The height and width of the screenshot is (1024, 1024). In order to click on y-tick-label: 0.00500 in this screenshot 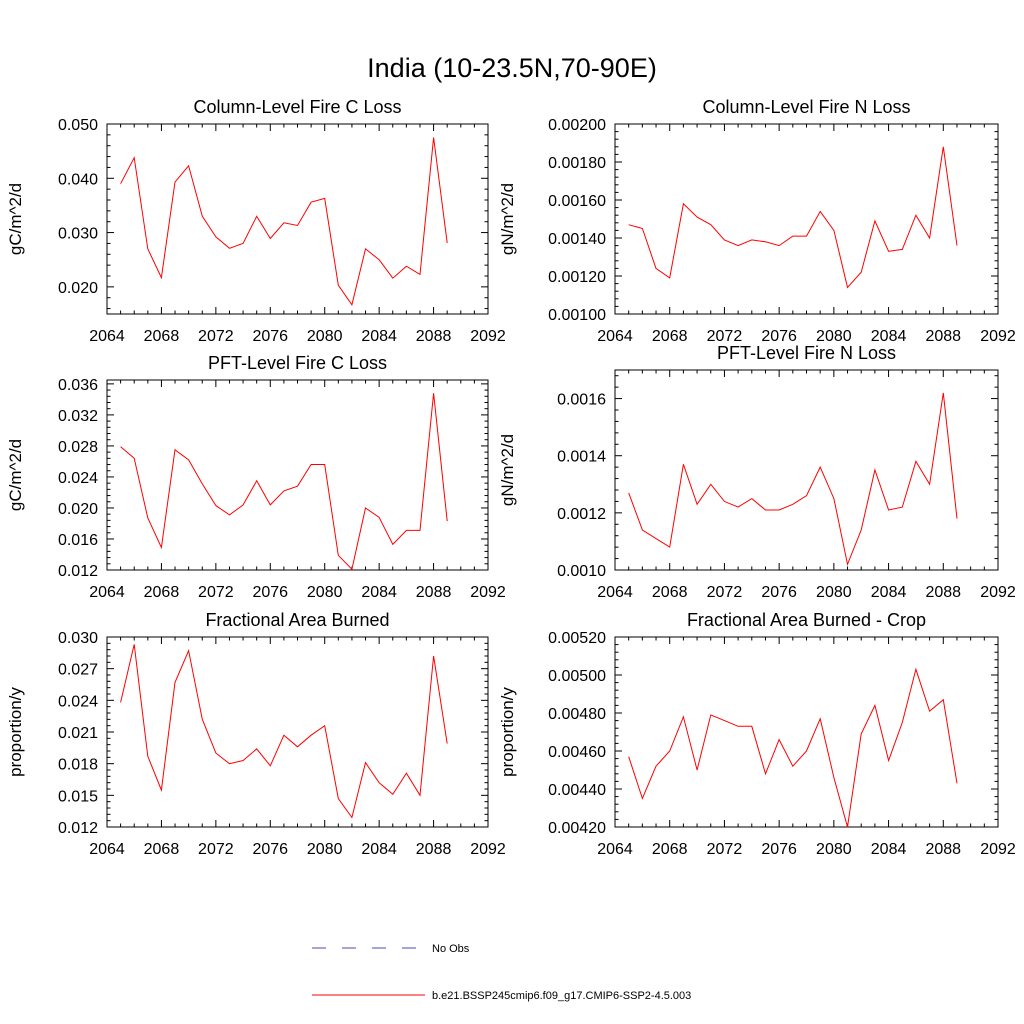, I will do `click(577, 676)`.